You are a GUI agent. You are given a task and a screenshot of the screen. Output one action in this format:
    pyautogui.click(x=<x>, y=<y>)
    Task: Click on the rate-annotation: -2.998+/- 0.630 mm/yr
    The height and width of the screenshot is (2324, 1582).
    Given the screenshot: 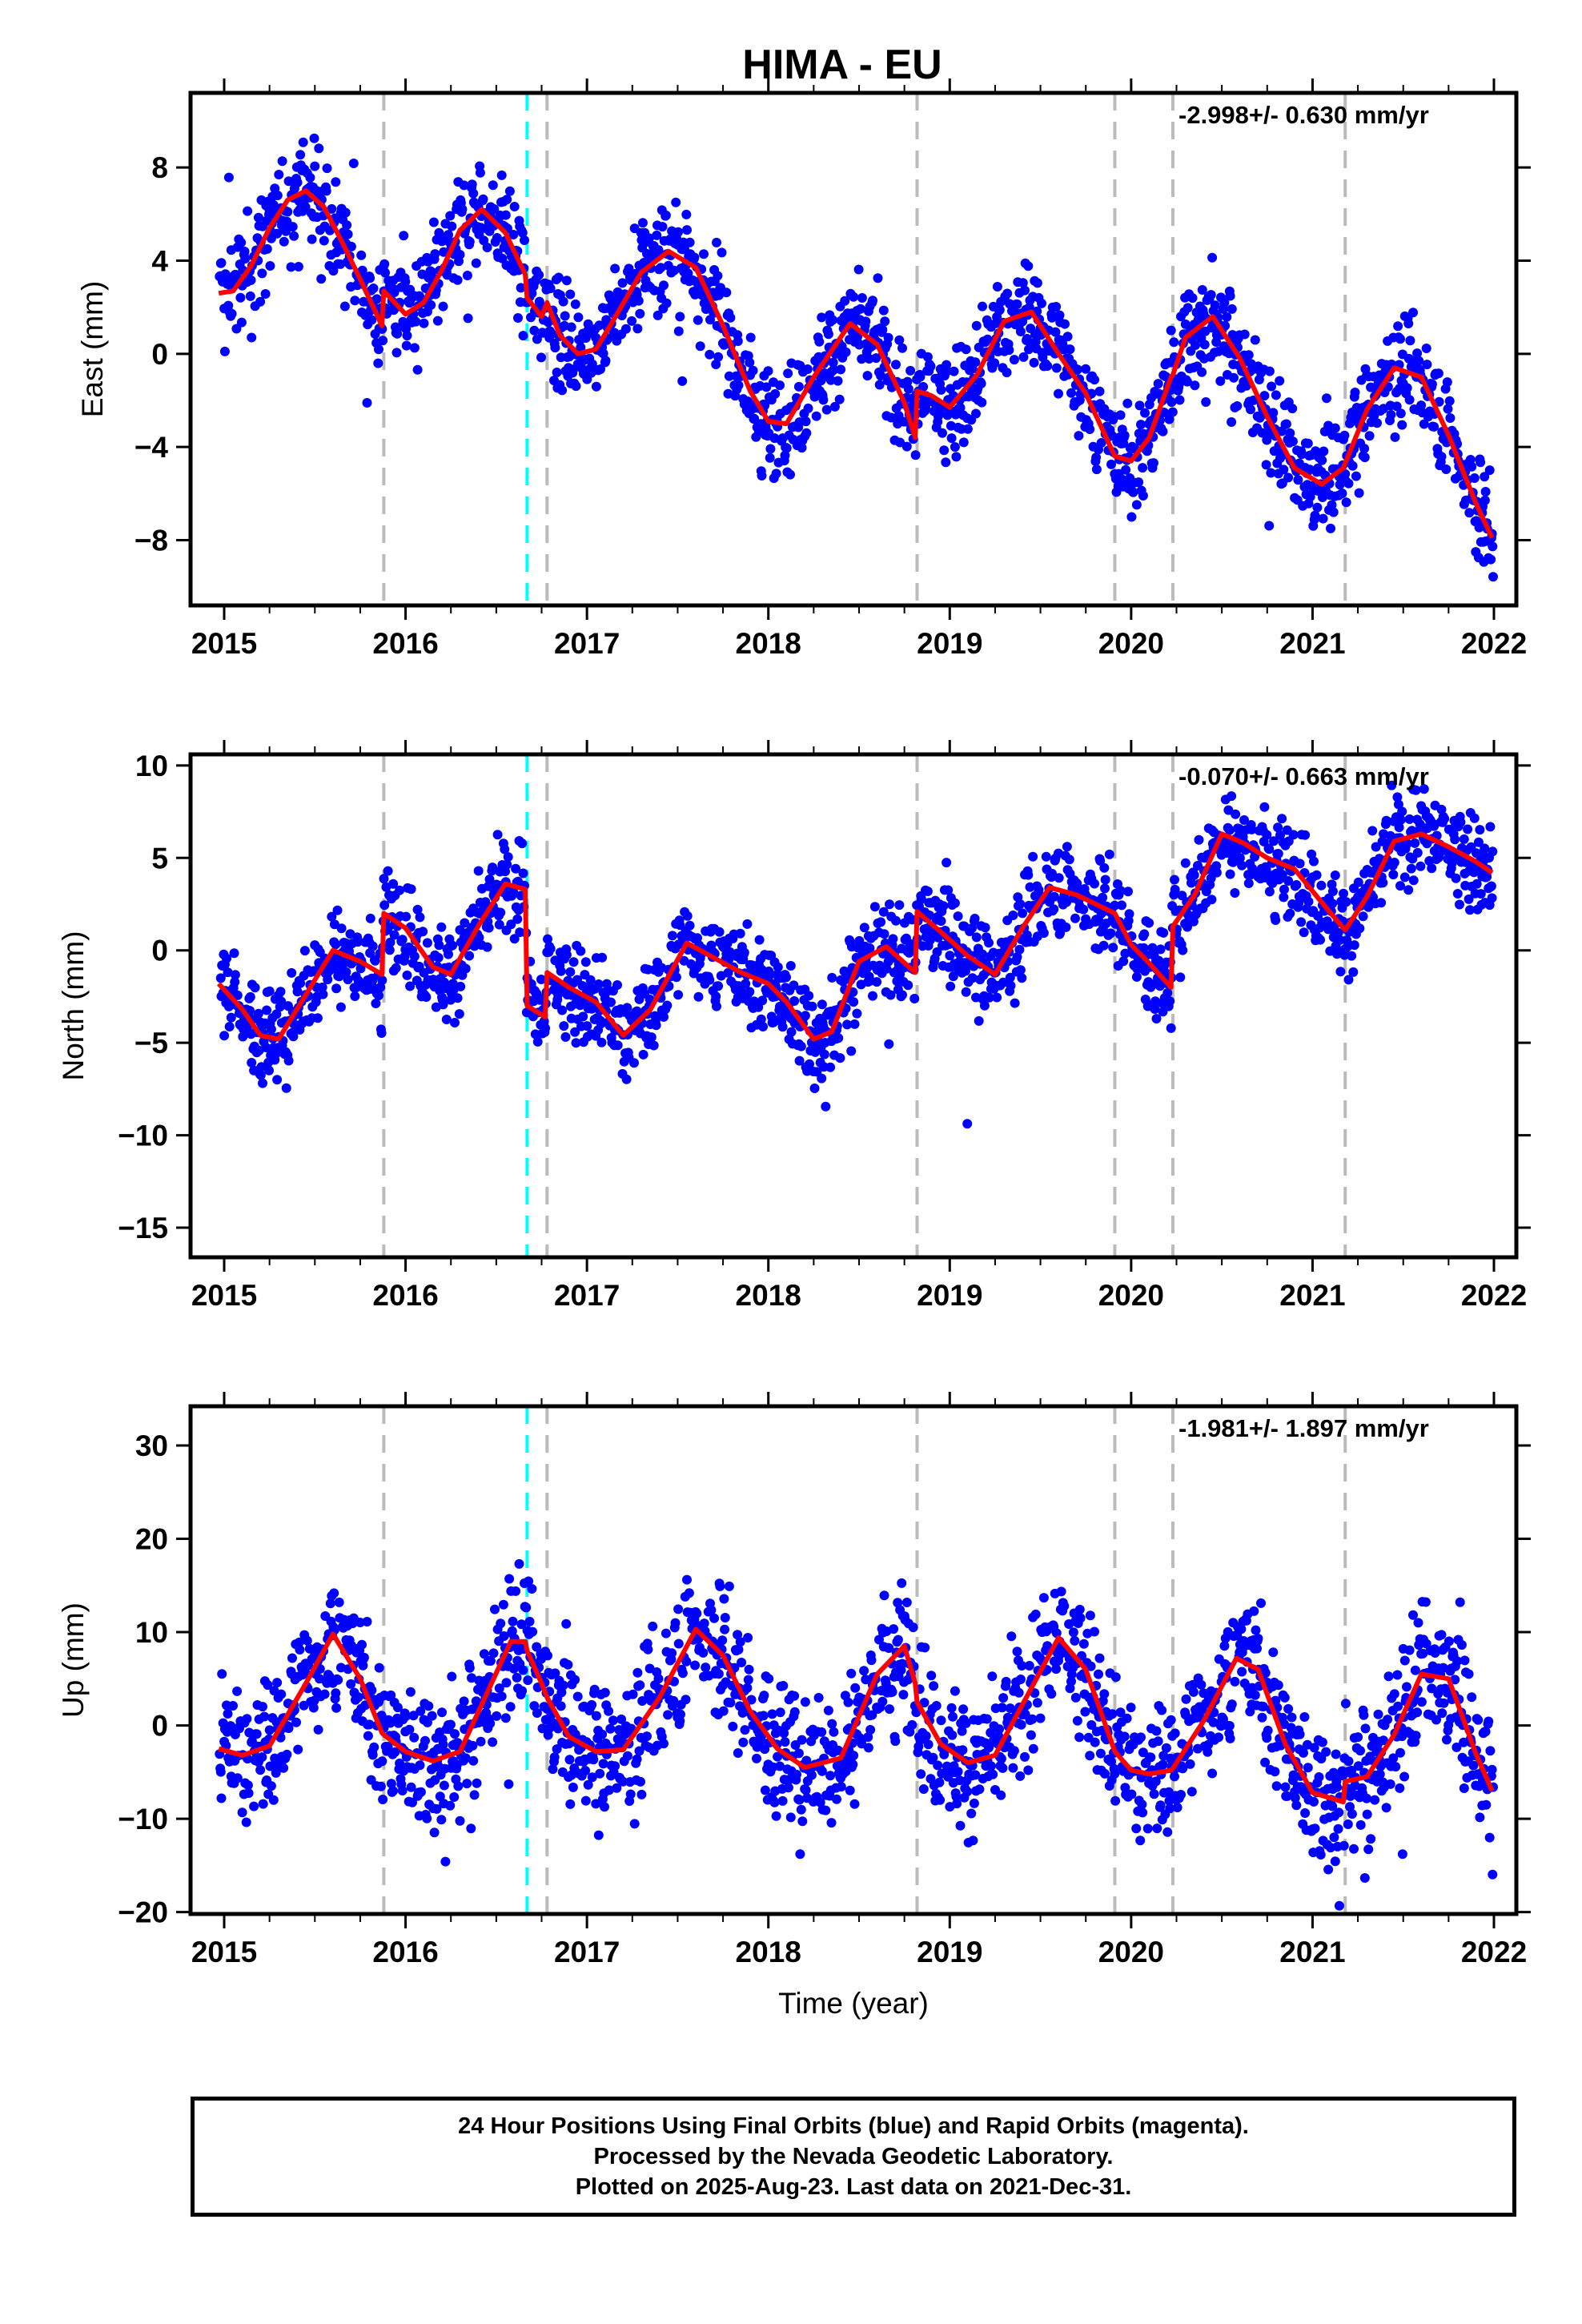 What is the action you would take?
    pyautogui.click(x=1303, y=115)
    